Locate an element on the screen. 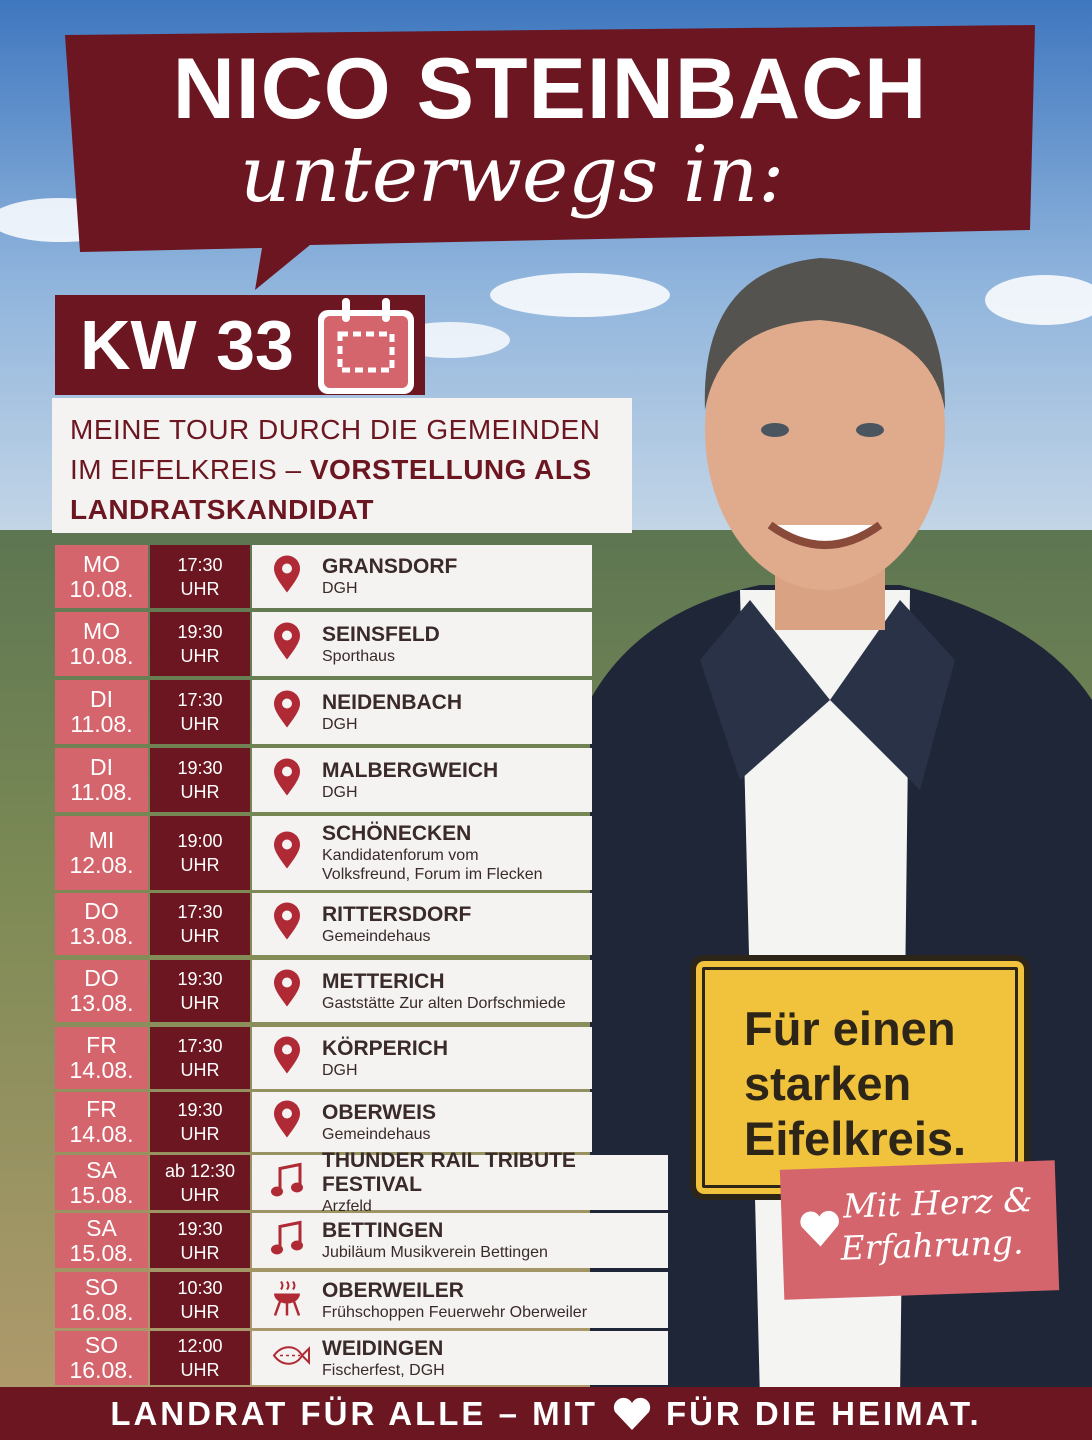 The width and height of the screenshot is (1092, 1440). intro-box is located at coordinates (342, 465).